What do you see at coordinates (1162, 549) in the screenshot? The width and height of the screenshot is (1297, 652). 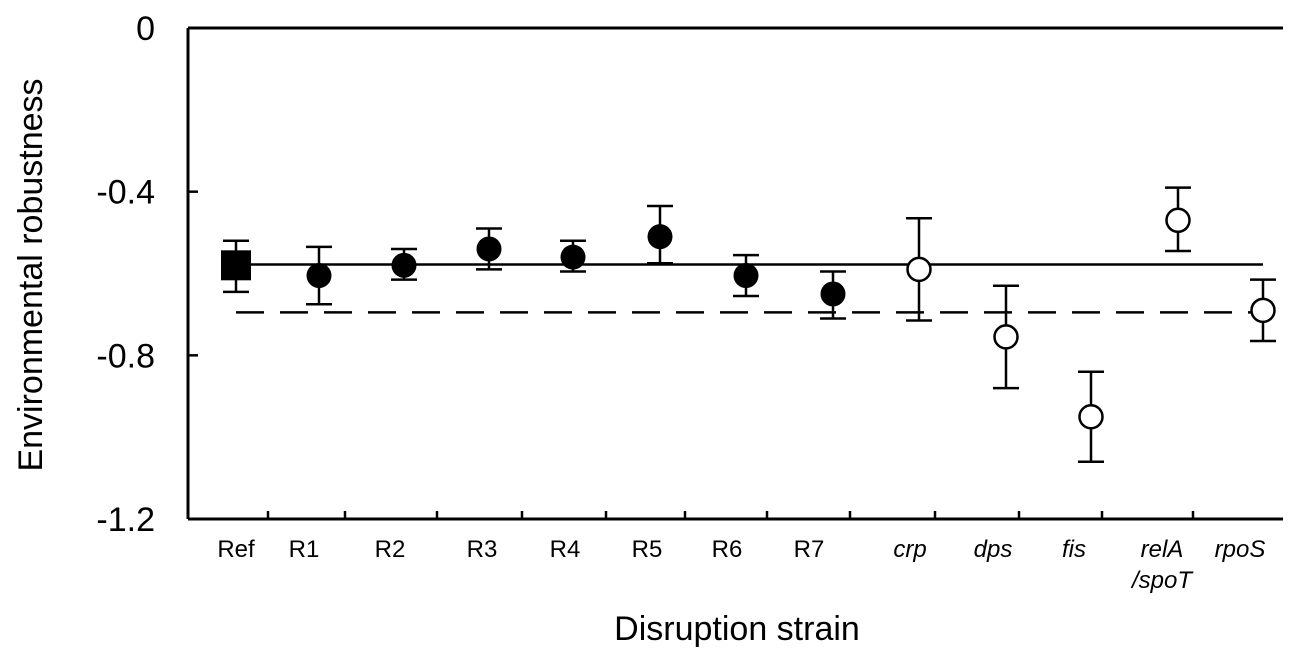 I see `x-tick-label: relA` at bounding box center [1162, 549].